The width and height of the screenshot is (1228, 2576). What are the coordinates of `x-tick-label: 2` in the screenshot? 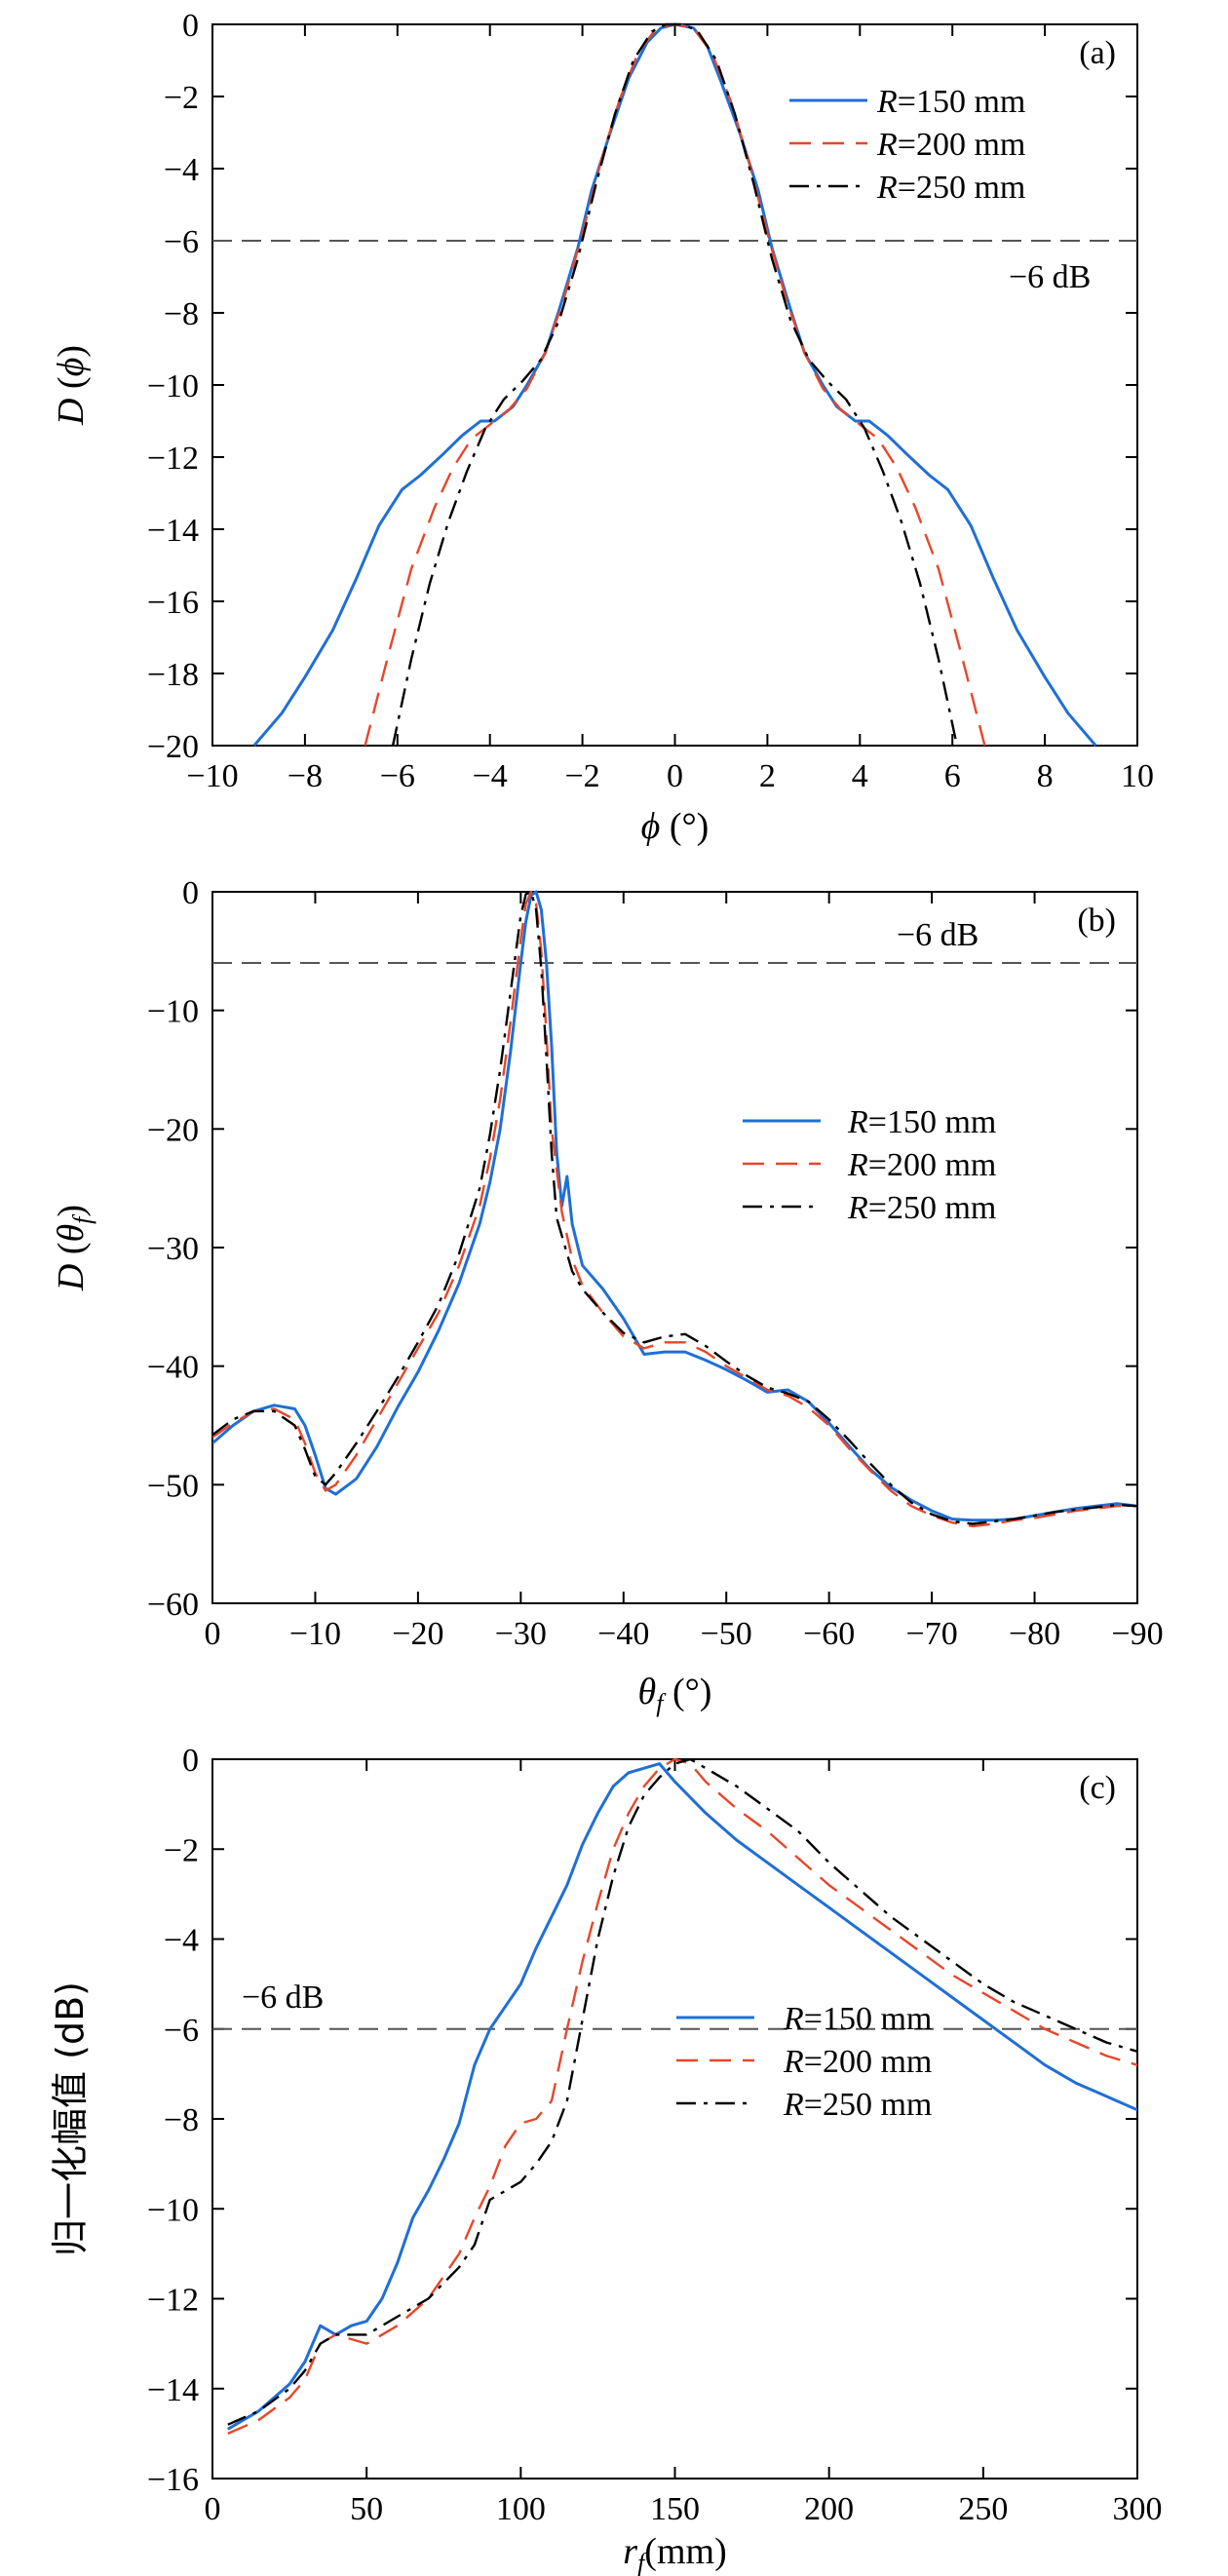 It's located at (767, 776).